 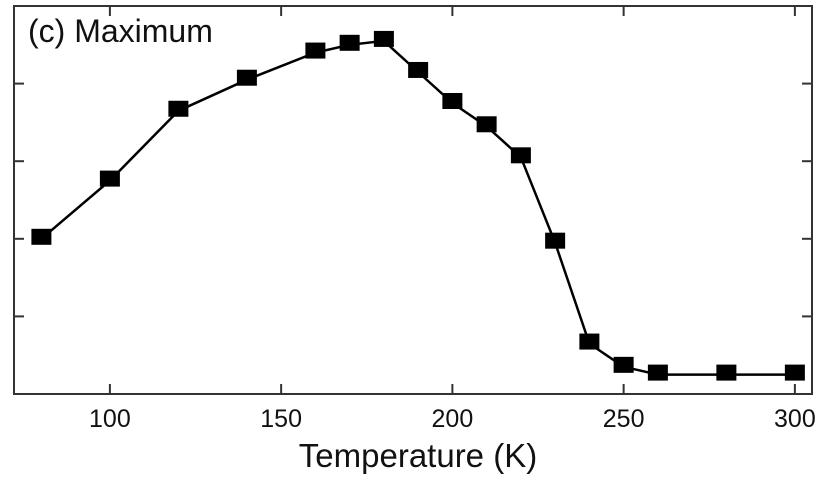 I want to click on x-tick-label-150: 150, so click(x=281, y=419).